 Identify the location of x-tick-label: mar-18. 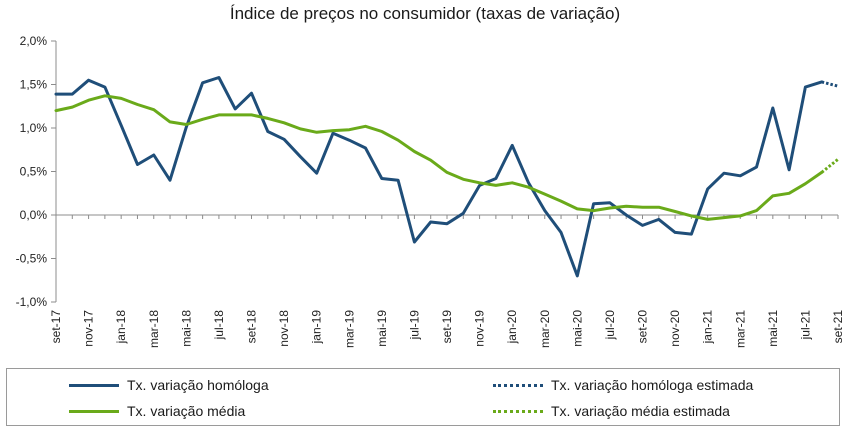
(154, 329).